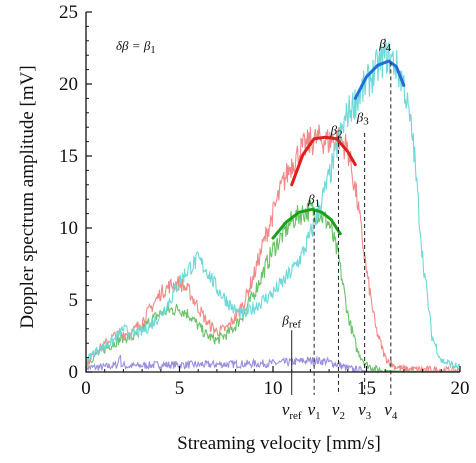 This screenshot has width=476, height=463. Describe the element at coordinates (391, 411) in the screenshot. I see `velocity-label: v4` at that location.